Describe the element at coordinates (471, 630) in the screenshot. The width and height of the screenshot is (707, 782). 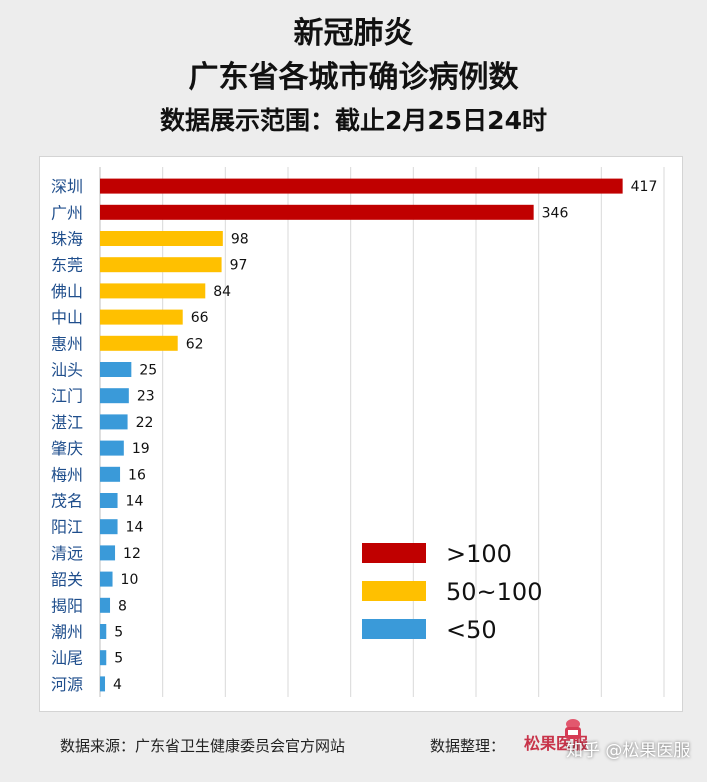
I see `legend-label: <50` at that location.